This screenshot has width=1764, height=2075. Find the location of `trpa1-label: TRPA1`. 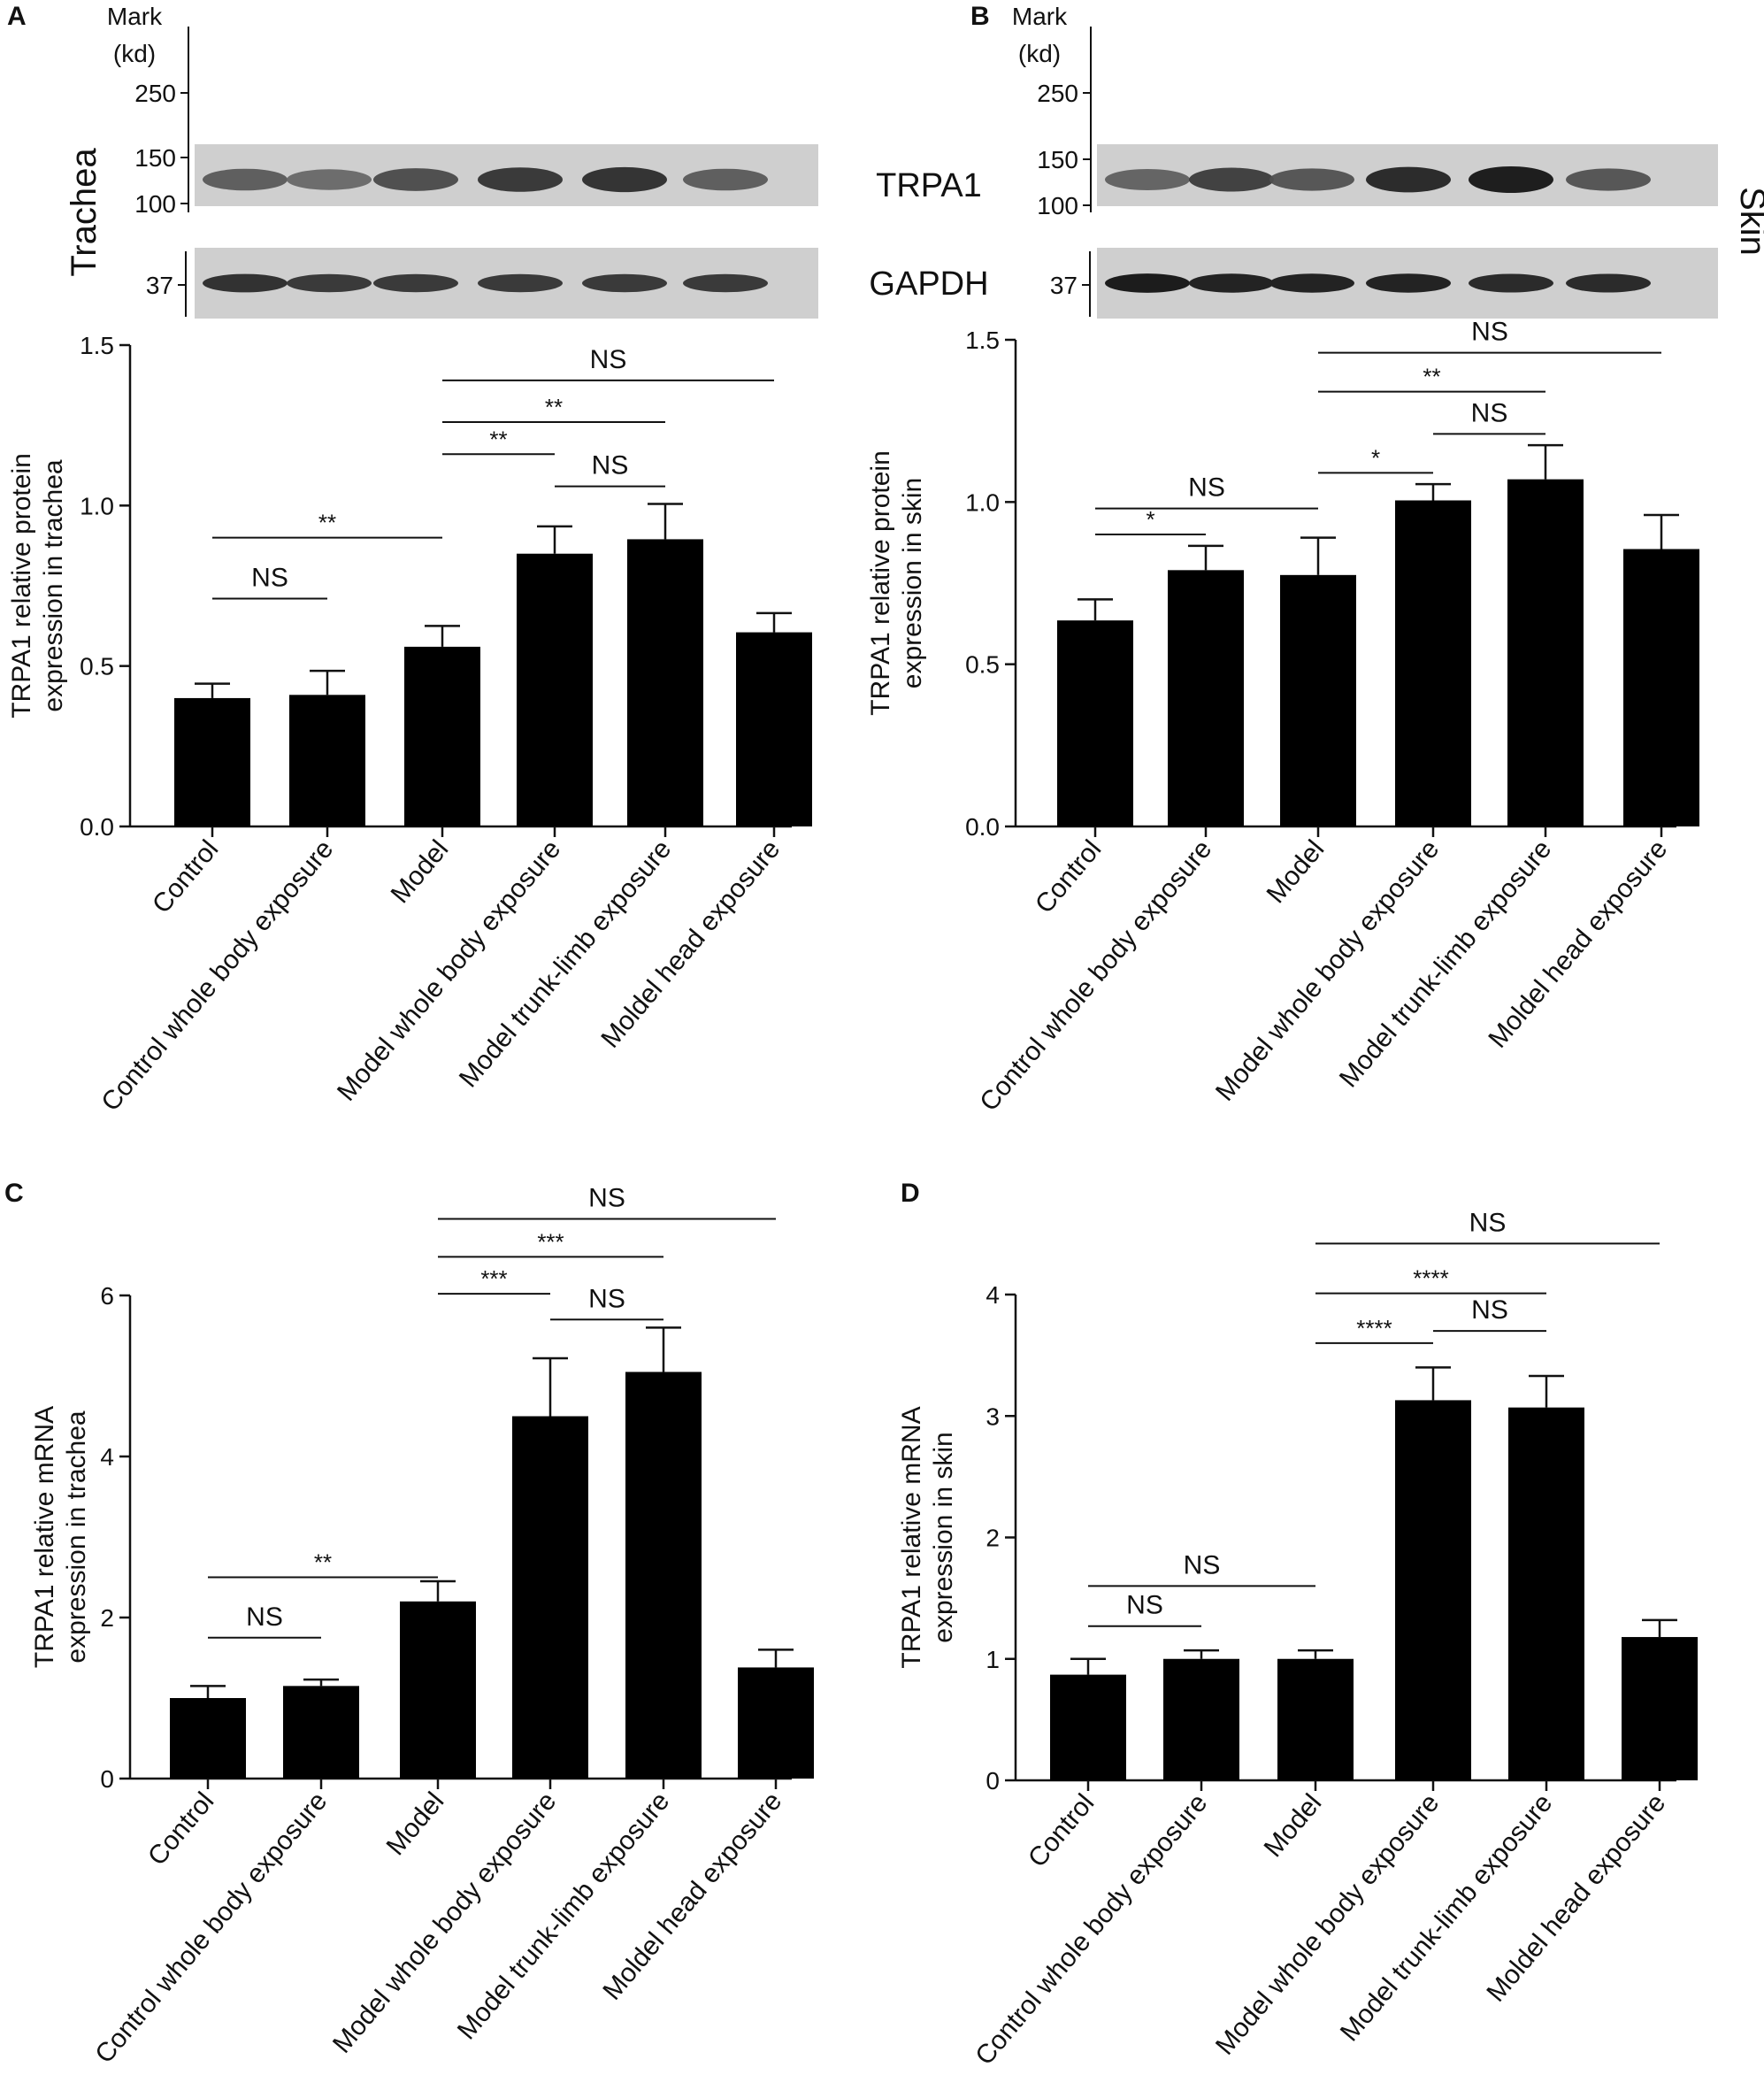

trpa1-label: TRPA1 is located at coordinates (929, 185).